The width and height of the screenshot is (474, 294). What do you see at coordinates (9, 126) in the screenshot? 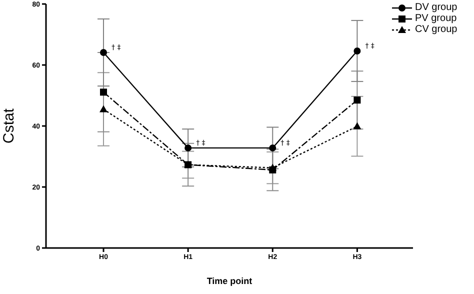
I see `y-axis-title: Cstat` at bounding box center [9, 126].